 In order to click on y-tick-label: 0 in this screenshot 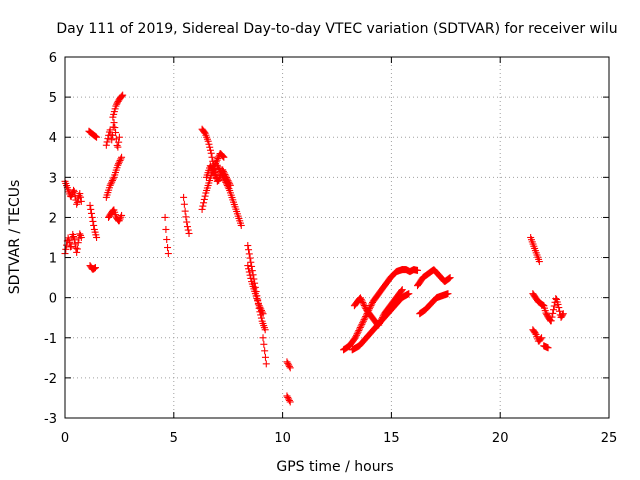, I will do `click(53, 299)`.